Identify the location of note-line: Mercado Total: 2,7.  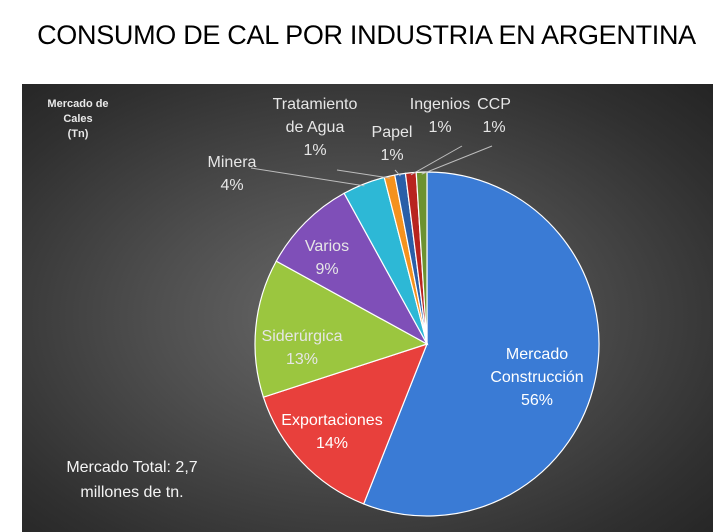
(132, 467).